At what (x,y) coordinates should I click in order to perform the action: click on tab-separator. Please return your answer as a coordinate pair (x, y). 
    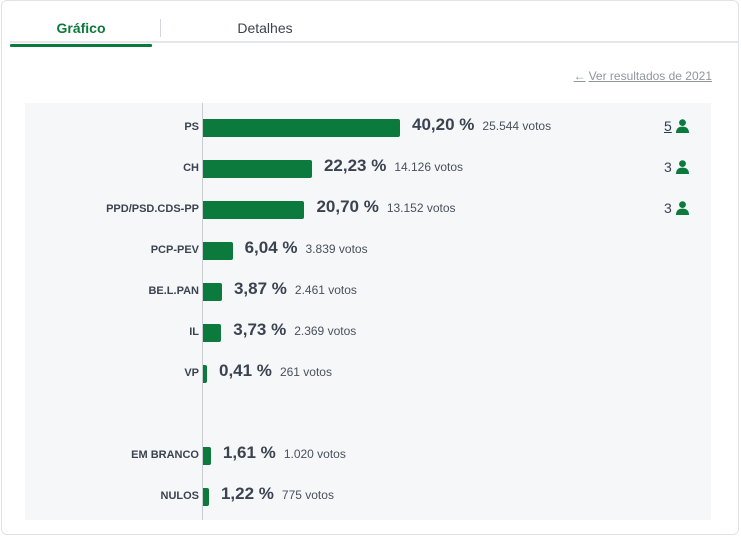
    Looking at the image, I should click on (160, 28).